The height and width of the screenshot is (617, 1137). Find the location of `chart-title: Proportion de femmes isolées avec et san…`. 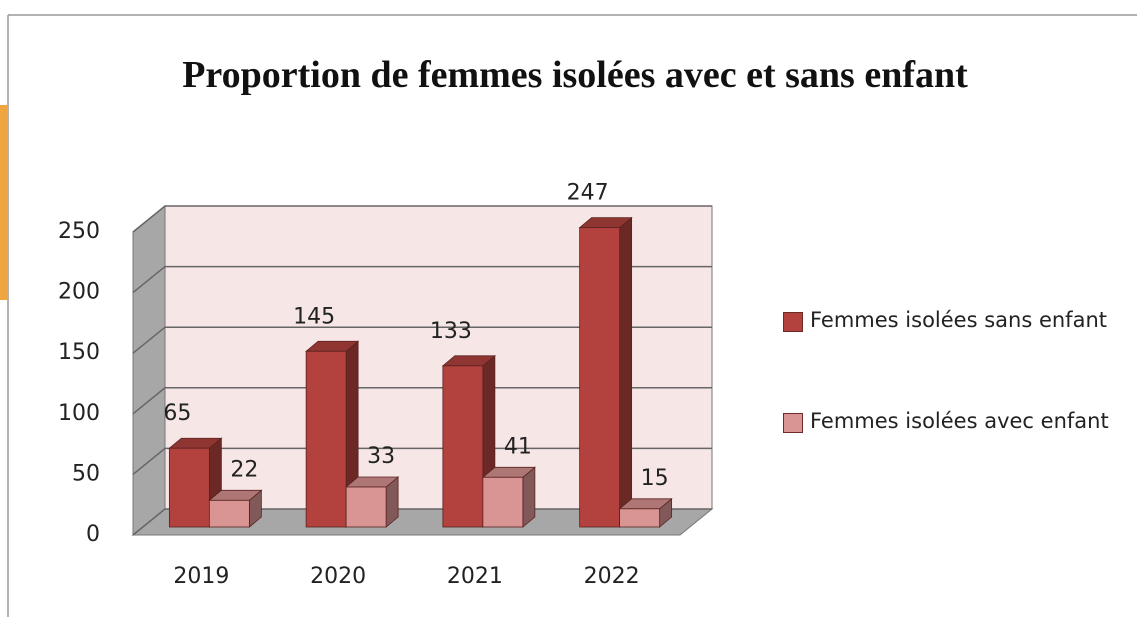

chart-title: Proportion de femmes isolées avec et san… is located at coordinates (575, 75).